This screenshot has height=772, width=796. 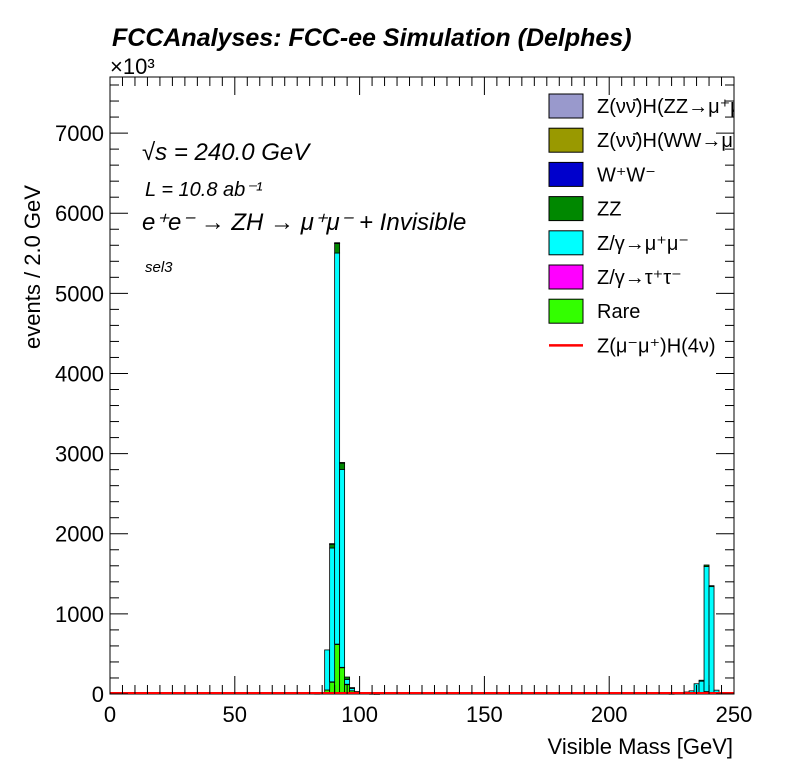 I want to click on legend-label: Z(νν̄)H(ZZ→μ⁺μ⁻νν̄), so click(x=688, y=107).